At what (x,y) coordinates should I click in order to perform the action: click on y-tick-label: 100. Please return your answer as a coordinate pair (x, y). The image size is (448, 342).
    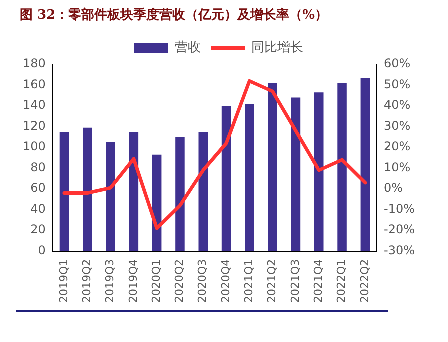
    Looking at the image, I should click on (34, 147).